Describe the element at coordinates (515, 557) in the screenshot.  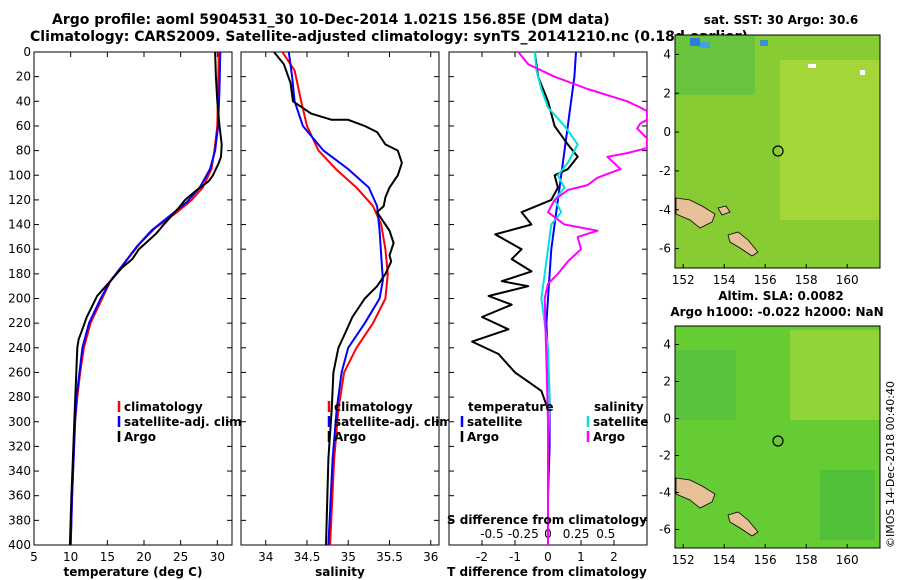
I see `x-tick-label: -1` at that location.